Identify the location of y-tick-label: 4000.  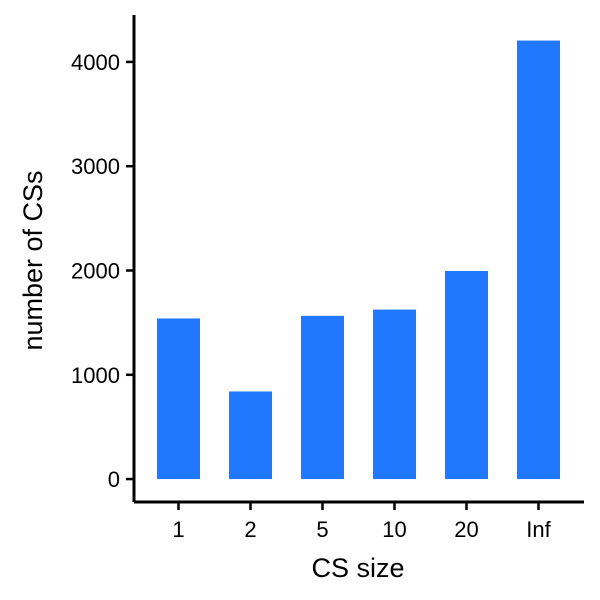
(95, 62).